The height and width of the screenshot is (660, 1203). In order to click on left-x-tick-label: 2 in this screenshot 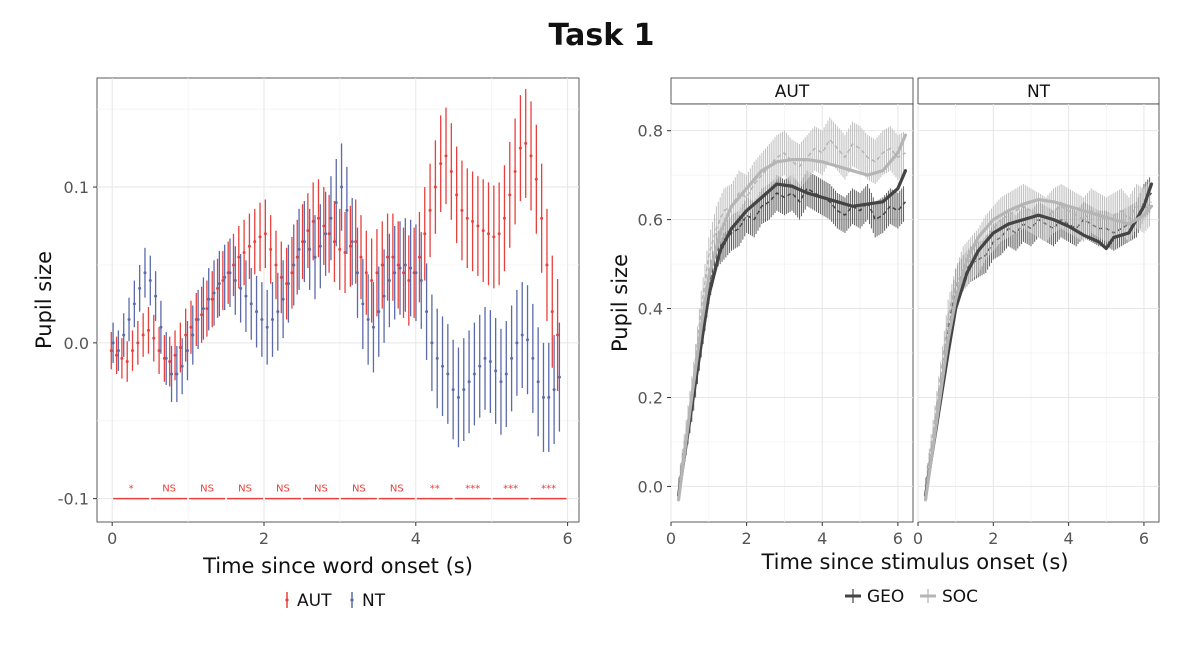, I will do `click(264, 538)`.